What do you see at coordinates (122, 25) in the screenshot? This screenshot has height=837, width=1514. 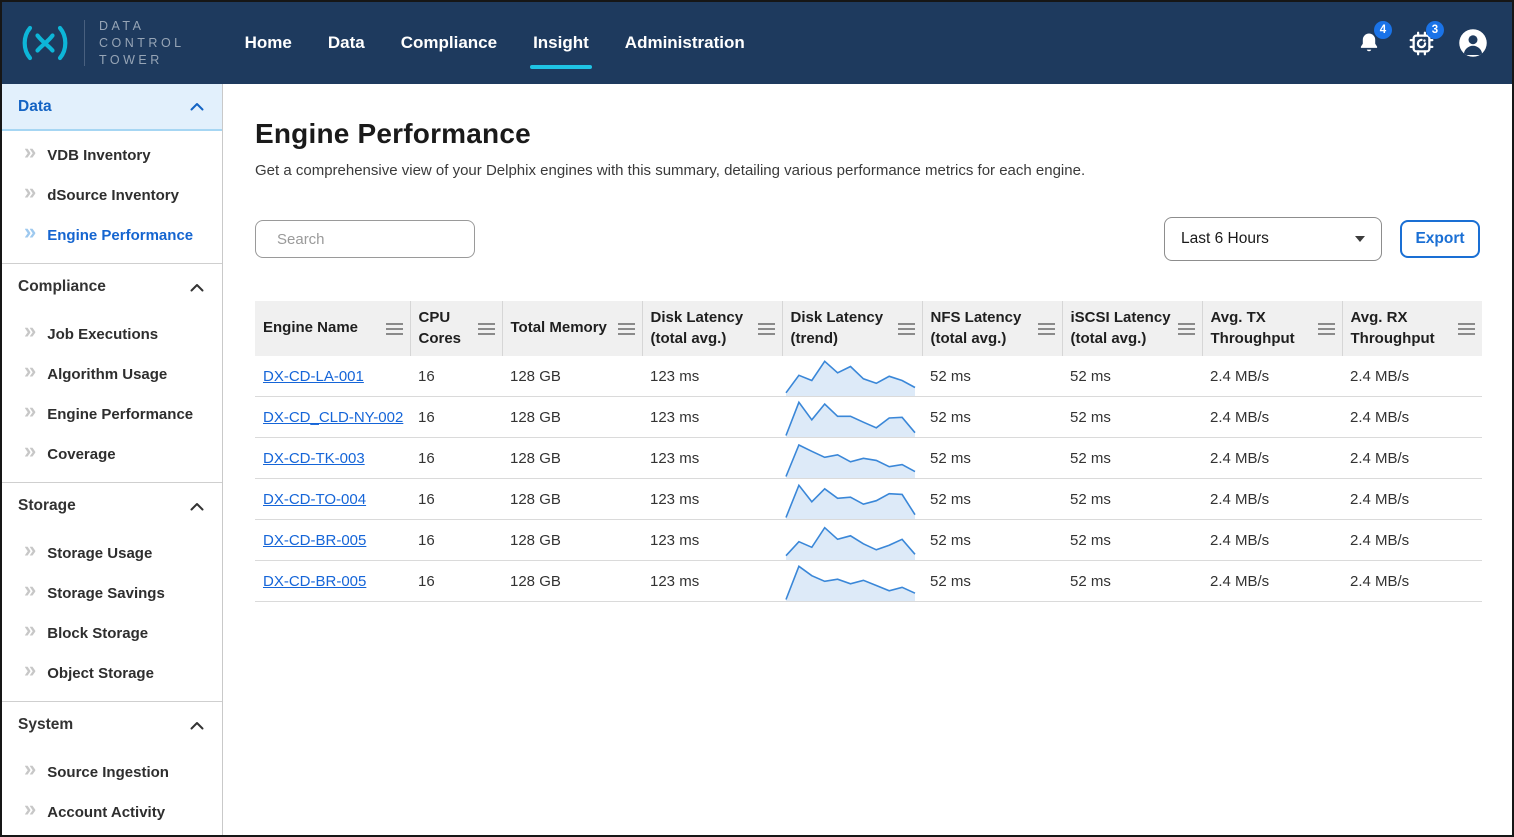 I see `brand-line: DATA` at bounding box center [122, 25].